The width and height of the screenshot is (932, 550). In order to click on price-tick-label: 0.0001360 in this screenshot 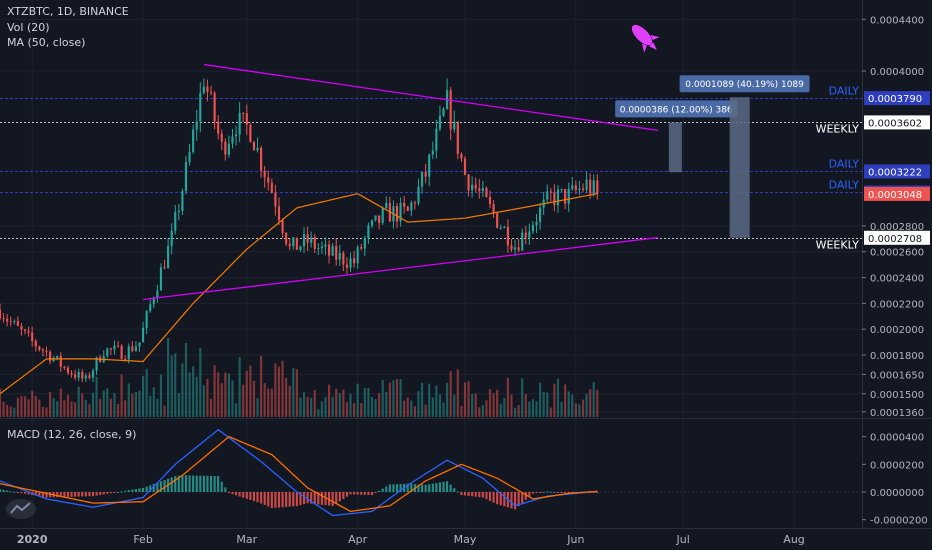, I will do `click(897, 413)`.